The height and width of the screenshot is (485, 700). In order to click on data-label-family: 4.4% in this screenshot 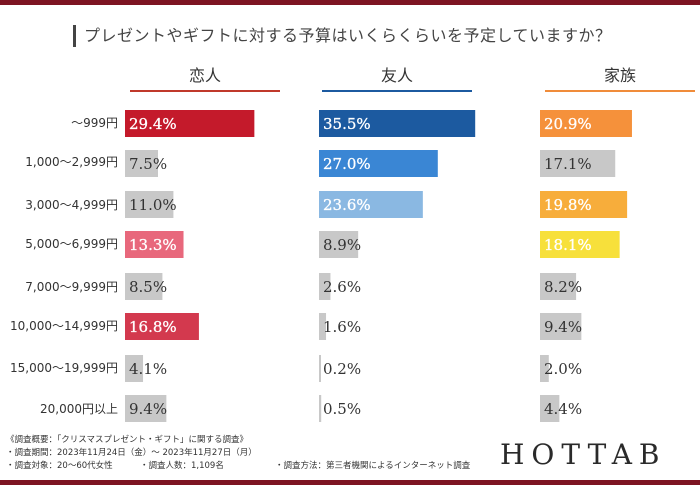, I will do `click(563, 409)`.